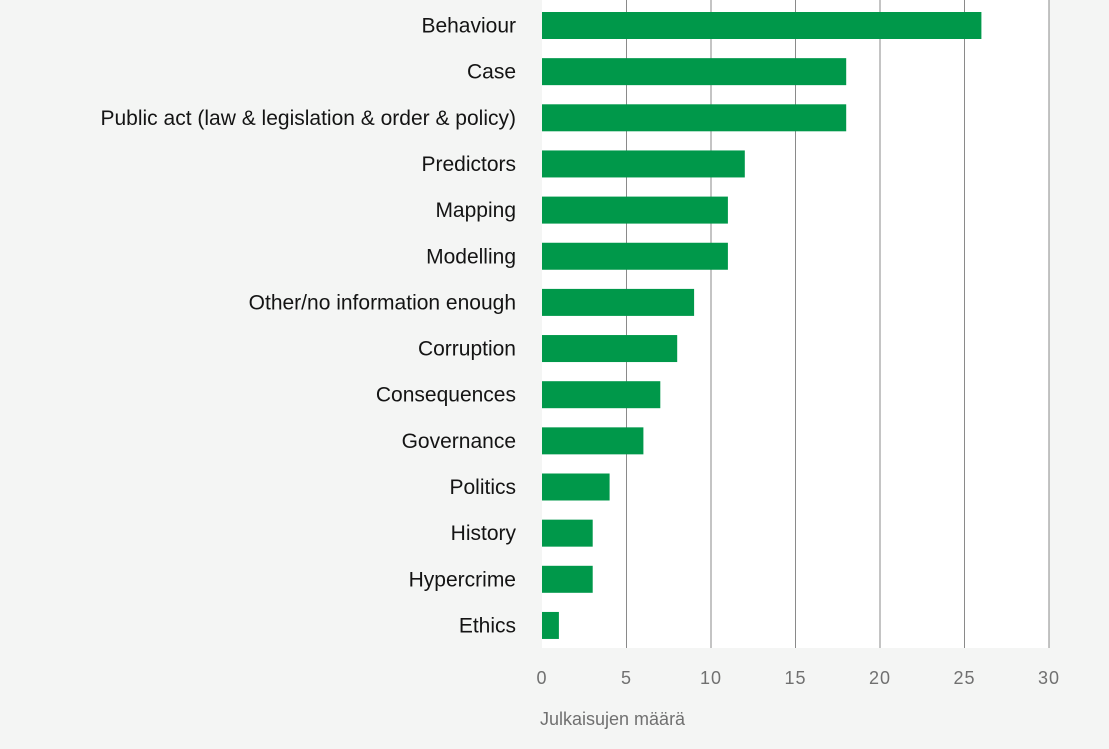 The width and height of the screenshot is (1109, 749). What do you see at coordinates (880, 678) in the screenshot?
I see `x-tick-label: 20` at bounding box center [880, 678].